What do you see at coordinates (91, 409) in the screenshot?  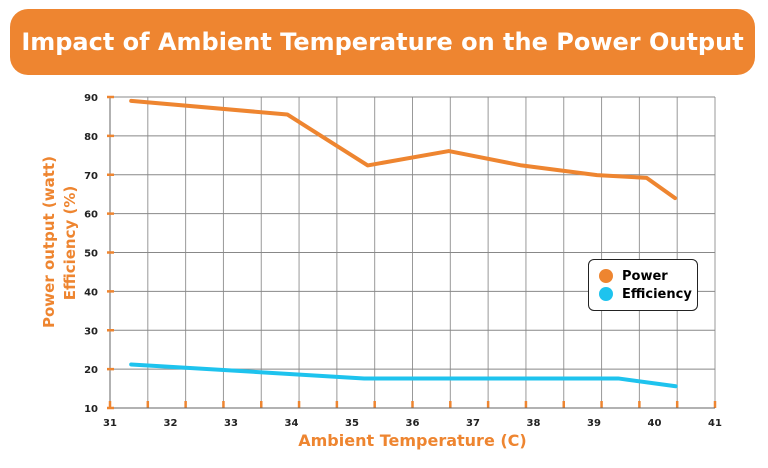 I see `y-tick-label: 10` at bounding box center [91, 409].